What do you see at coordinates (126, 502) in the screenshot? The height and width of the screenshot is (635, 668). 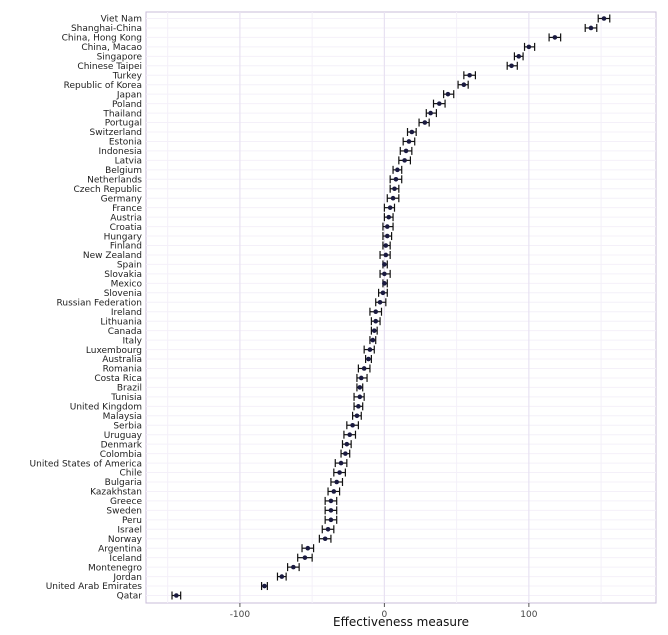 I see `category-label: Greece` at bounding box center [126, 502].